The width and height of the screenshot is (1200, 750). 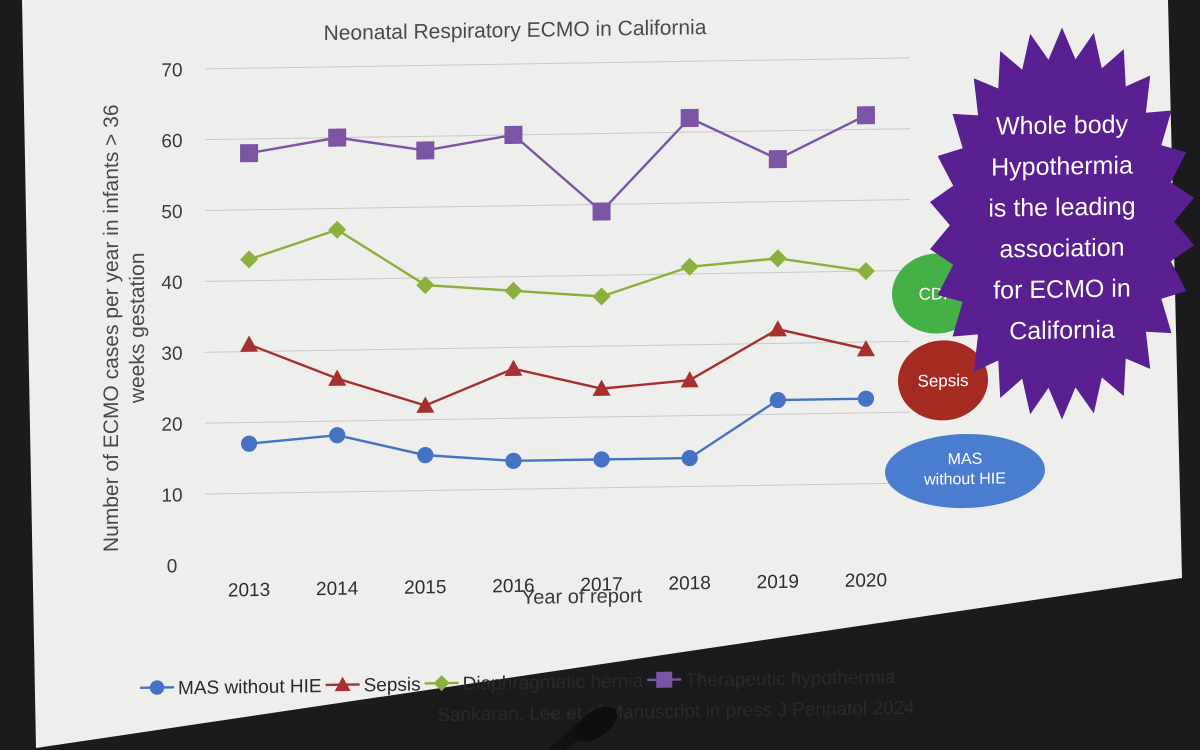 What do you see at coordinates (1062, 289) in the screenshot?
I see `starburst-line: for ECMO in` at bounding box center [1062, 289].